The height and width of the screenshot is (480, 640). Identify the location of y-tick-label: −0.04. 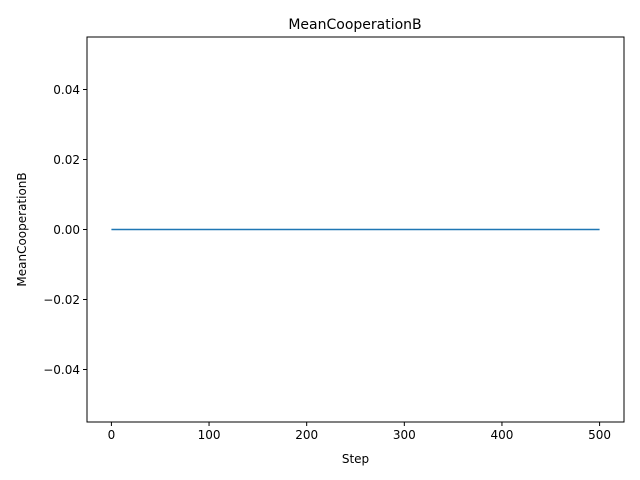
(61, 370).